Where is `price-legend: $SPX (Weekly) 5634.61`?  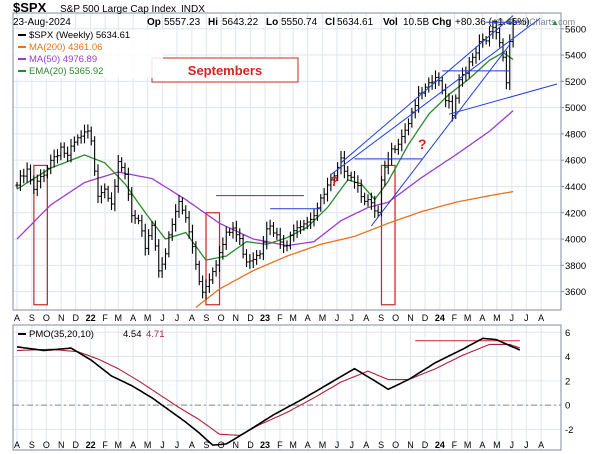 price-legend: $SPX (Weekly) 5634.61 is located at coordinates (79, 35).